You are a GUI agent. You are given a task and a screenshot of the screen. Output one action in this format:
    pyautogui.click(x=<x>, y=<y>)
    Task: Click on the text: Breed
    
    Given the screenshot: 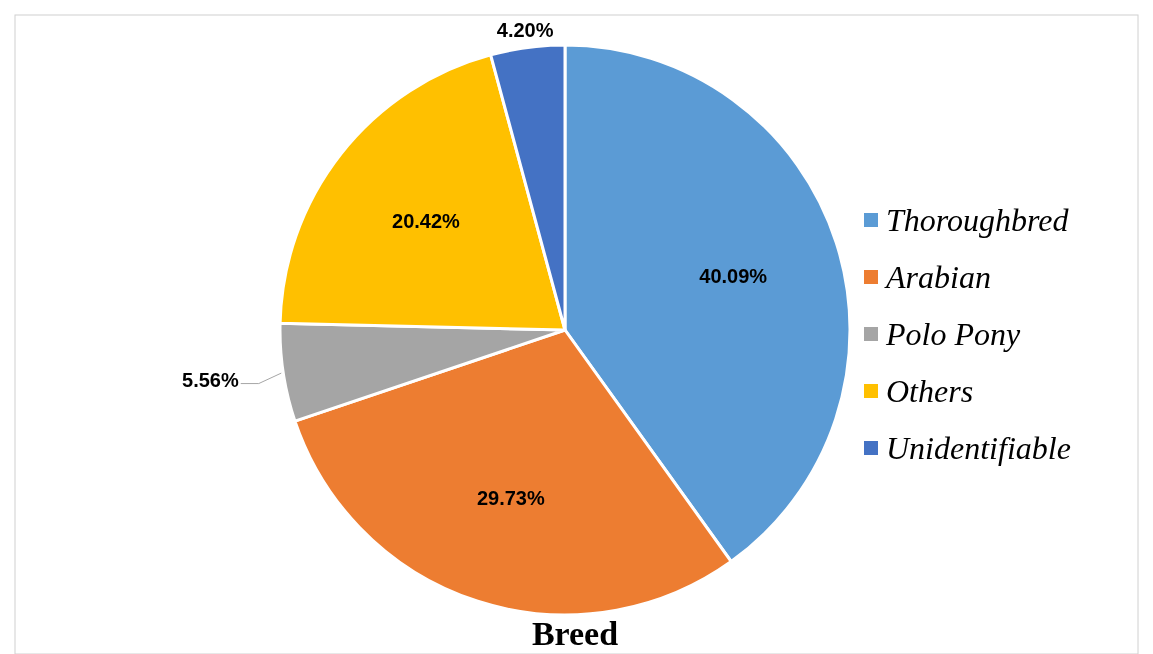 What is the action you would take?
    pyautogui.click(x=575, y=633)
    